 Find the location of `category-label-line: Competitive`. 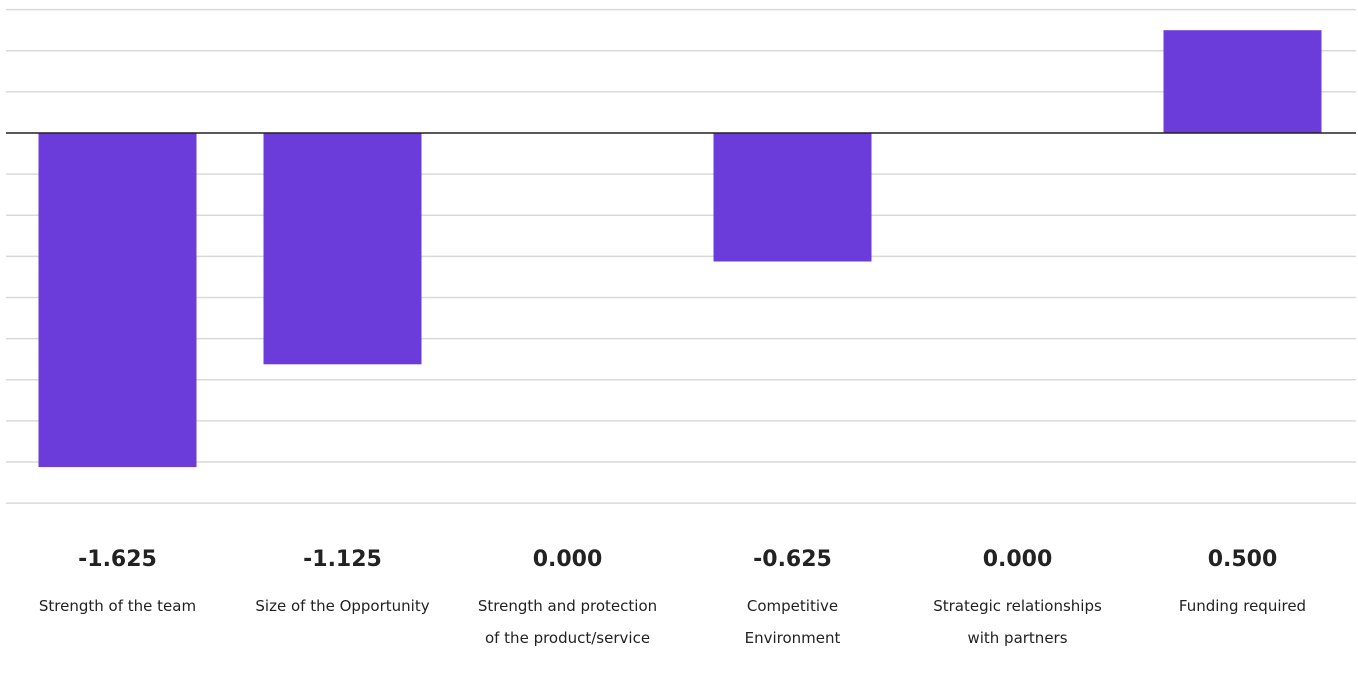

category-label-line: Competitive is located at coordinates (792, 606).